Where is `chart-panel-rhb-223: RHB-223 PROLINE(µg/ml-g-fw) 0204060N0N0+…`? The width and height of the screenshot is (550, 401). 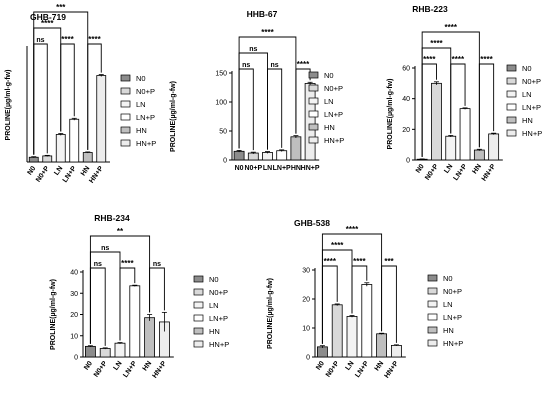
chart-panel-rhb-223: RHB-223 PROLINE(µg/ml-g-fw) 0204060N0N0+… is located at coordinates (464, 93).